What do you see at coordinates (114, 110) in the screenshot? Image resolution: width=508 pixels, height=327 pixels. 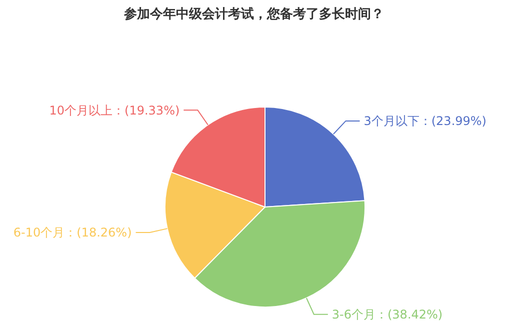 I see `slice-label: 10个月以上：(19.33%)` at bounding box center [114, 110].